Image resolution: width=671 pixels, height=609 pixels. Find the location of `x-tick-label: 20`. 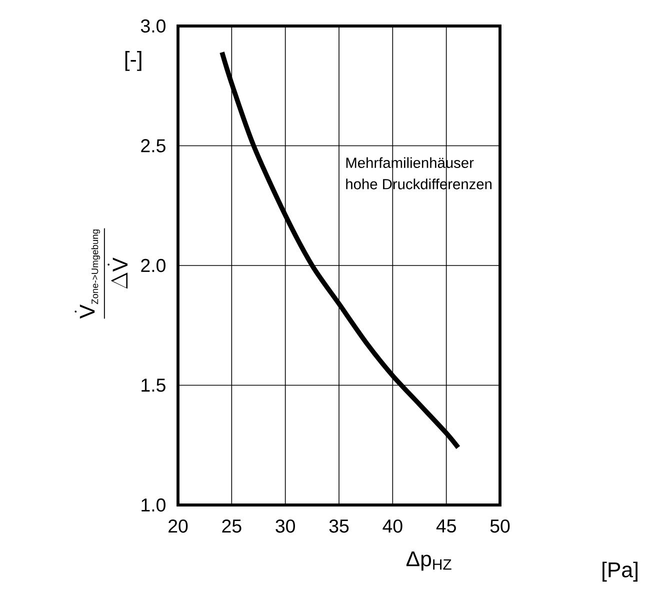

x-tick-label: 20 is located at coordinates (178, 526).